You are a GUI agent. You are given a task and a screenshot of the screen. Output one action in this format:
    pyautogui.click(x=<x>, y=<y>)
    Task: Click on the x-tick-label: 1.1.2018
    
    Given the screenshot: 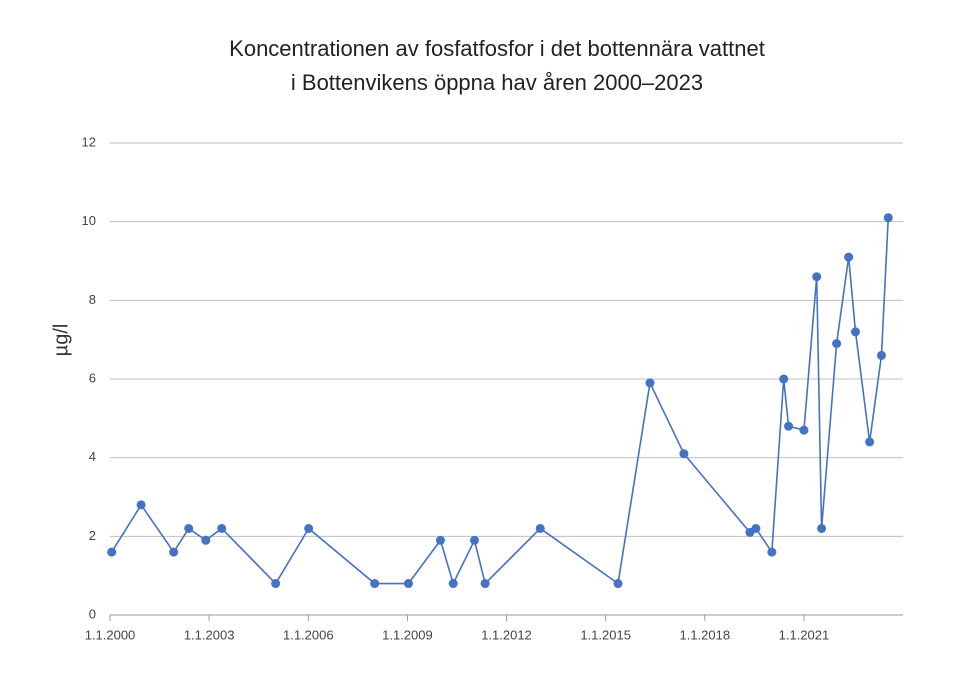 What is the action you would take?
    pyautogui.click(x=704, y=634)
    